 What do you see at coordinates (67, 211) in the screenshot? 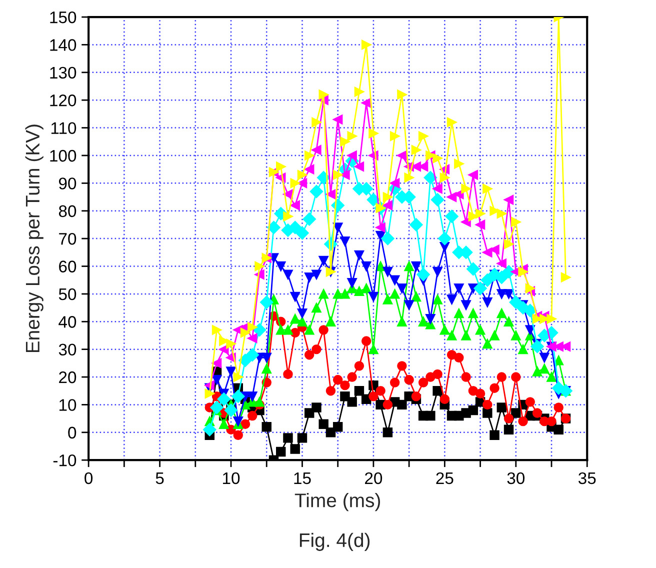
I see `y-tick-label: 80` at bounding box center [67, 211].